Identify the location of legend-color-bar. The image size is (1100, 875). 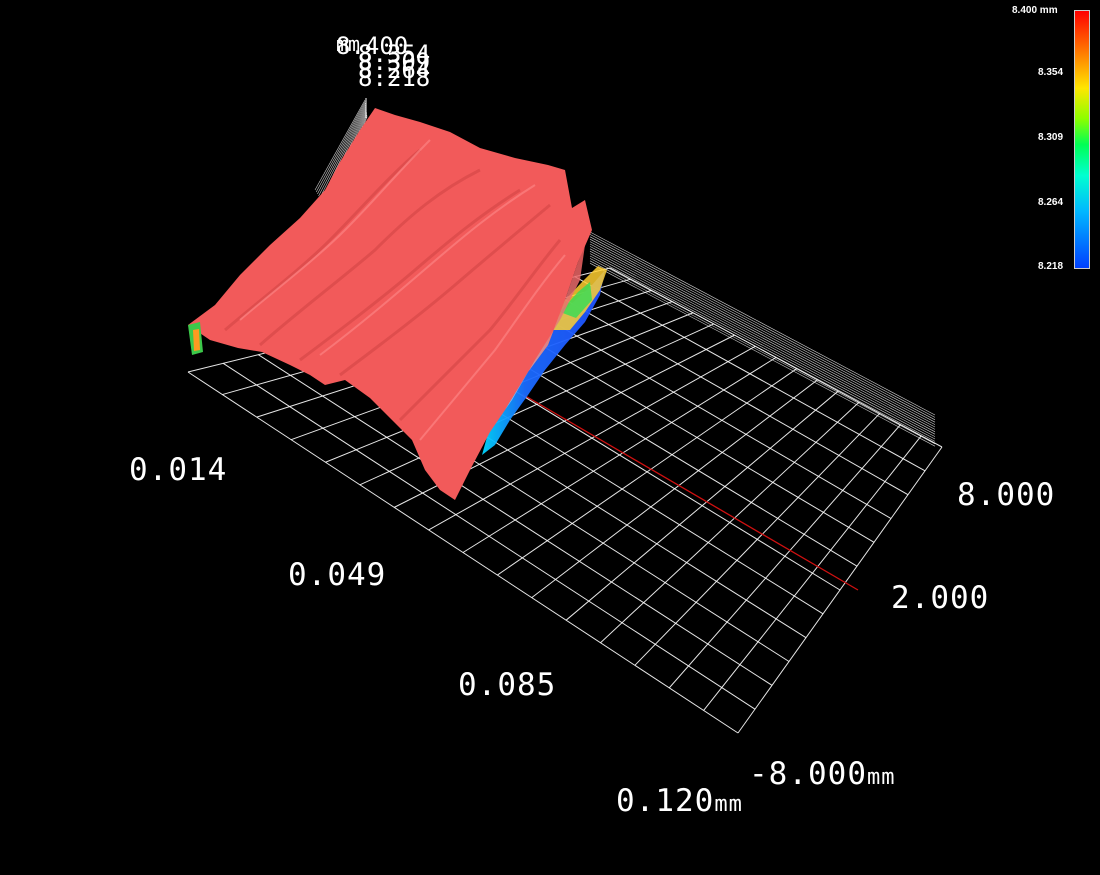
(1082, 139).